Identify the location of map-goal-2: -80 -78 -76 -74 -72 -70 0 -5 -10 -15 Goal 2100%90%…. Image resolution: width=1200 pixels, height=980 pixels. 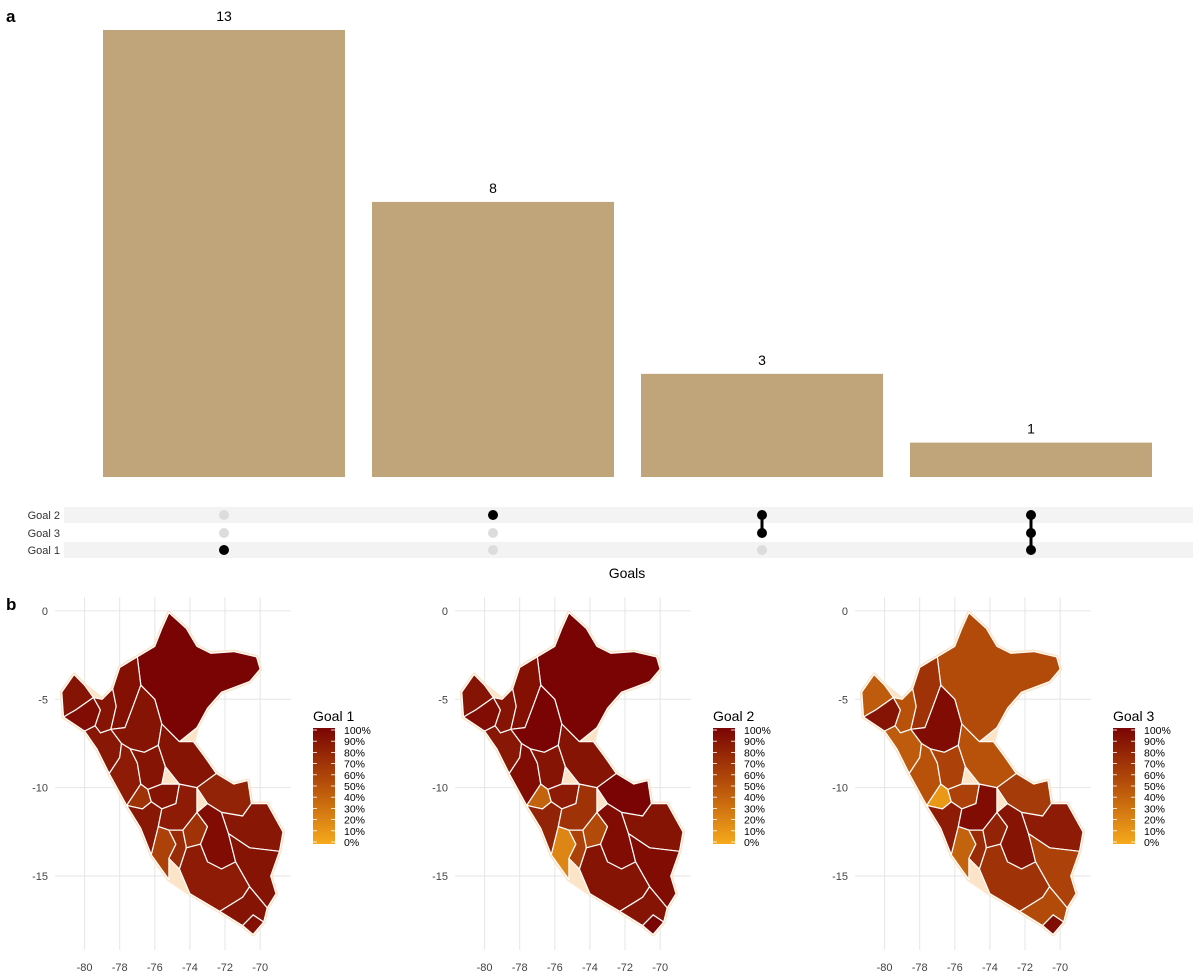
(601, 785).